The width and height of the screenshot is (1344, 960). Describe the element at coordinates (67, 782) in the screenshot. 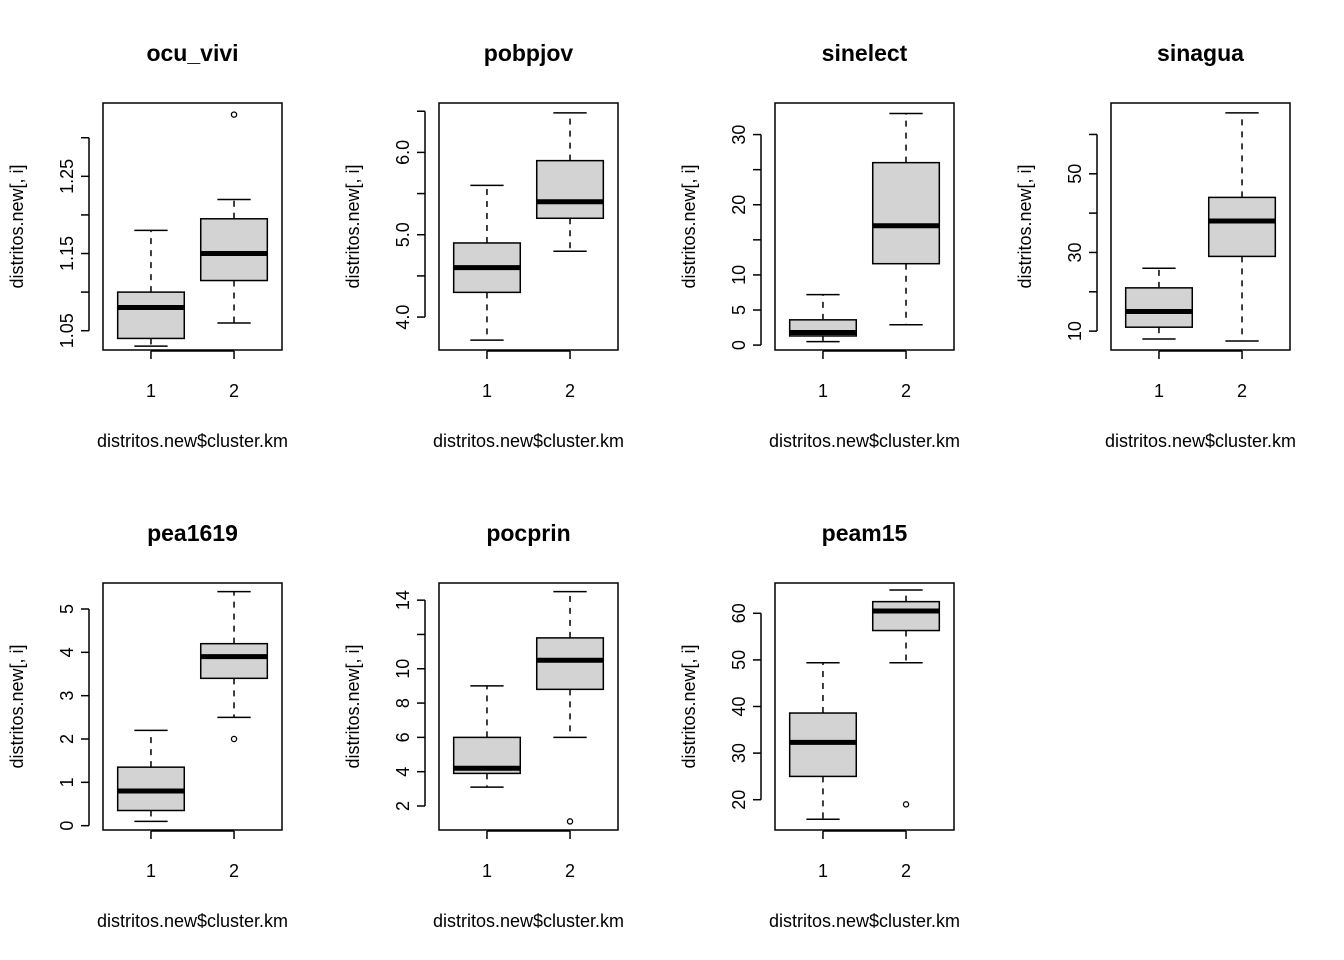

I see `y-tick-label: 1` at that location.